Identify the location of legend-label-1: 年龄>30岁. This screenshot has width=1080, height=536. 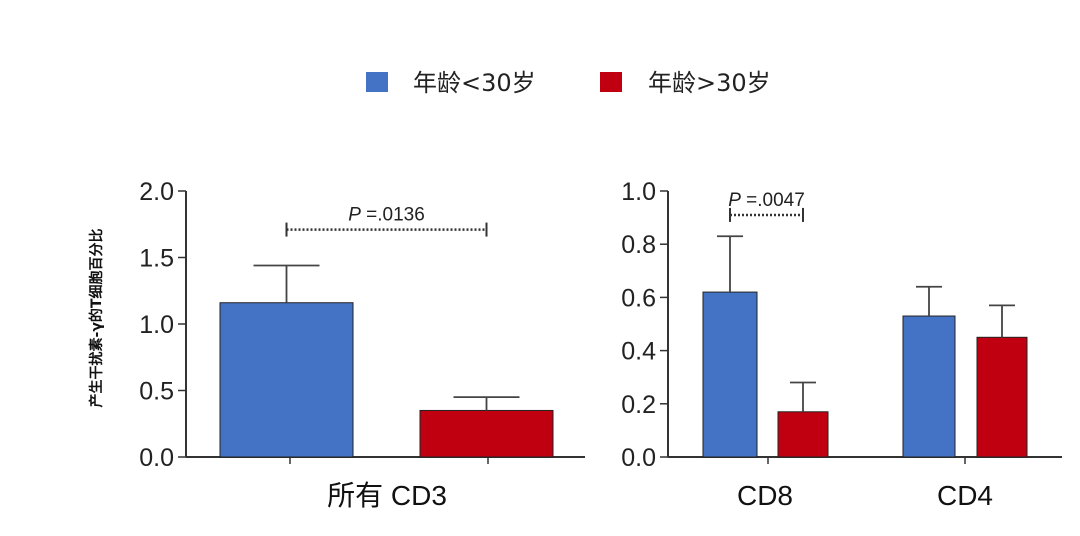
(709, 83).